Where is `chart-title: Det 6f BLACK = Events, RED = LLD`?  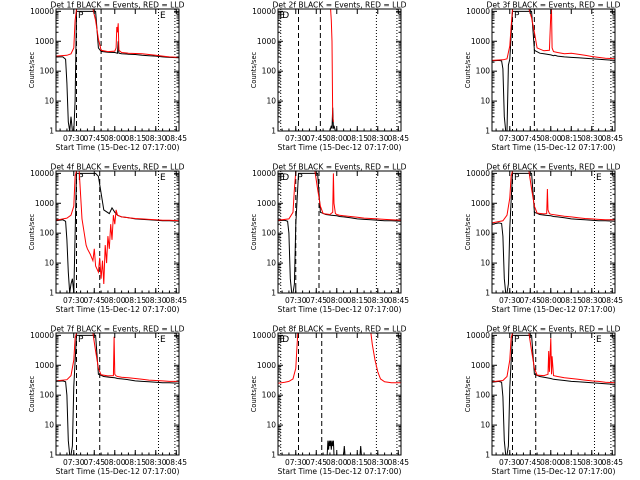 chart-title: Det 6f BLACK = Events, RED = LLD is located at coordinates (554, 167).